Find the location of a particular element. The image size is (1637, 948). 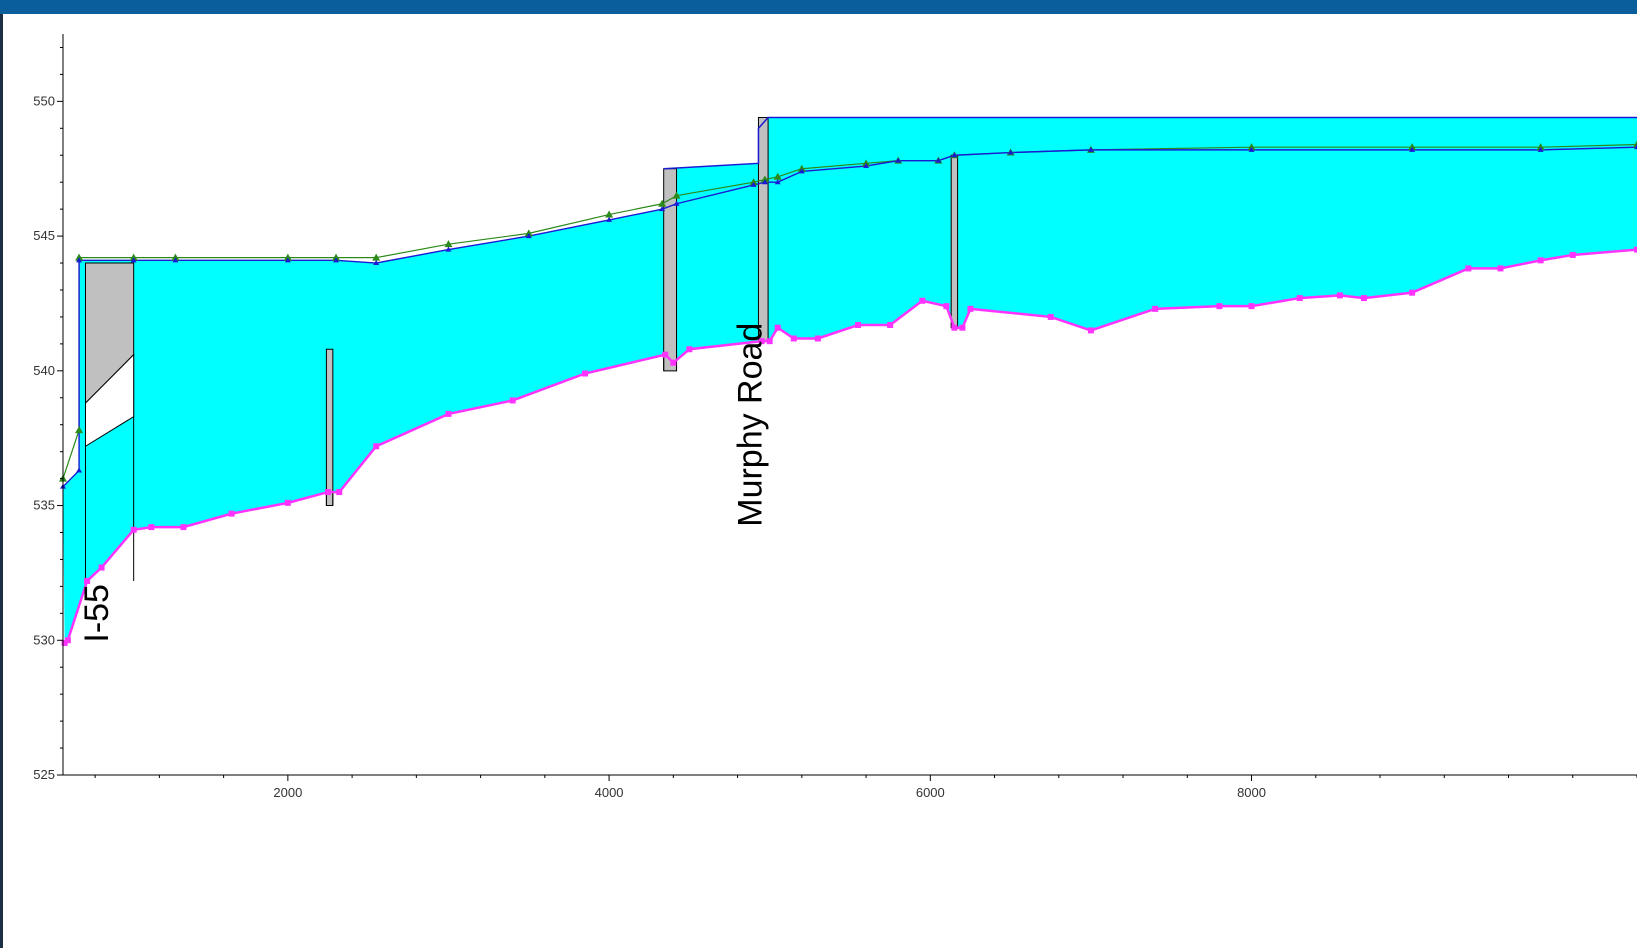

y-tick-label-530: 530 is located at coordinates (44, 639).